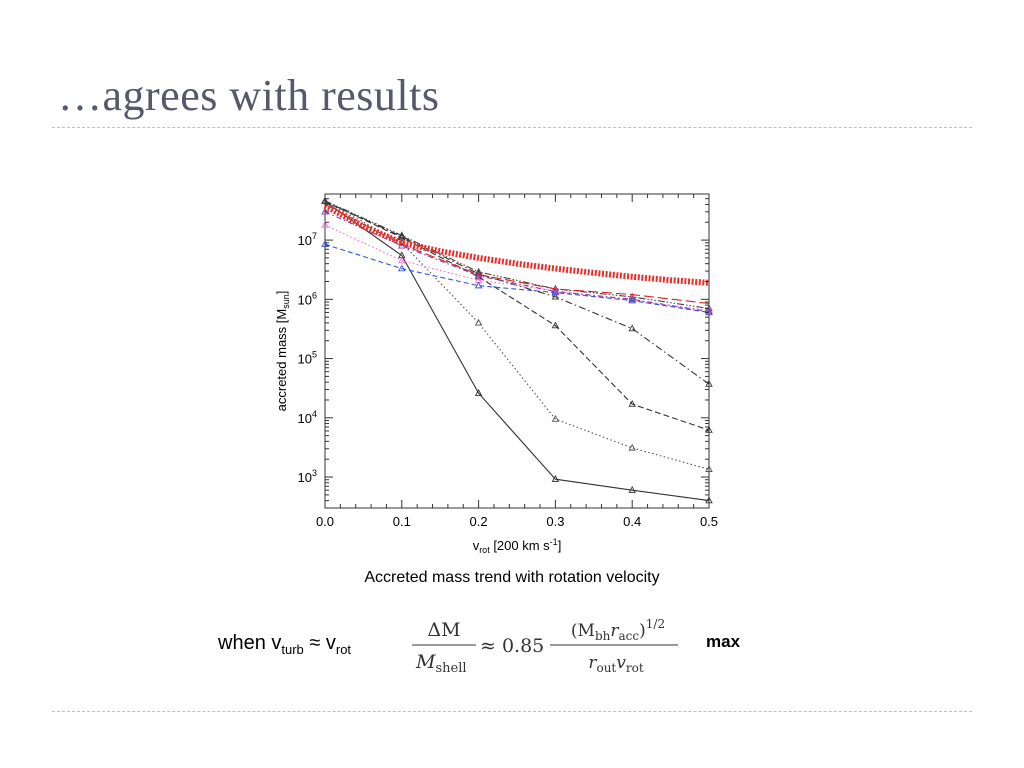 Image resolution: width=1024 pixels, height=768 pixels. Describe the element at coordinates (285, 644) in the screenshot. I see `condition-text: when vturb ≈ vrot` at that location.